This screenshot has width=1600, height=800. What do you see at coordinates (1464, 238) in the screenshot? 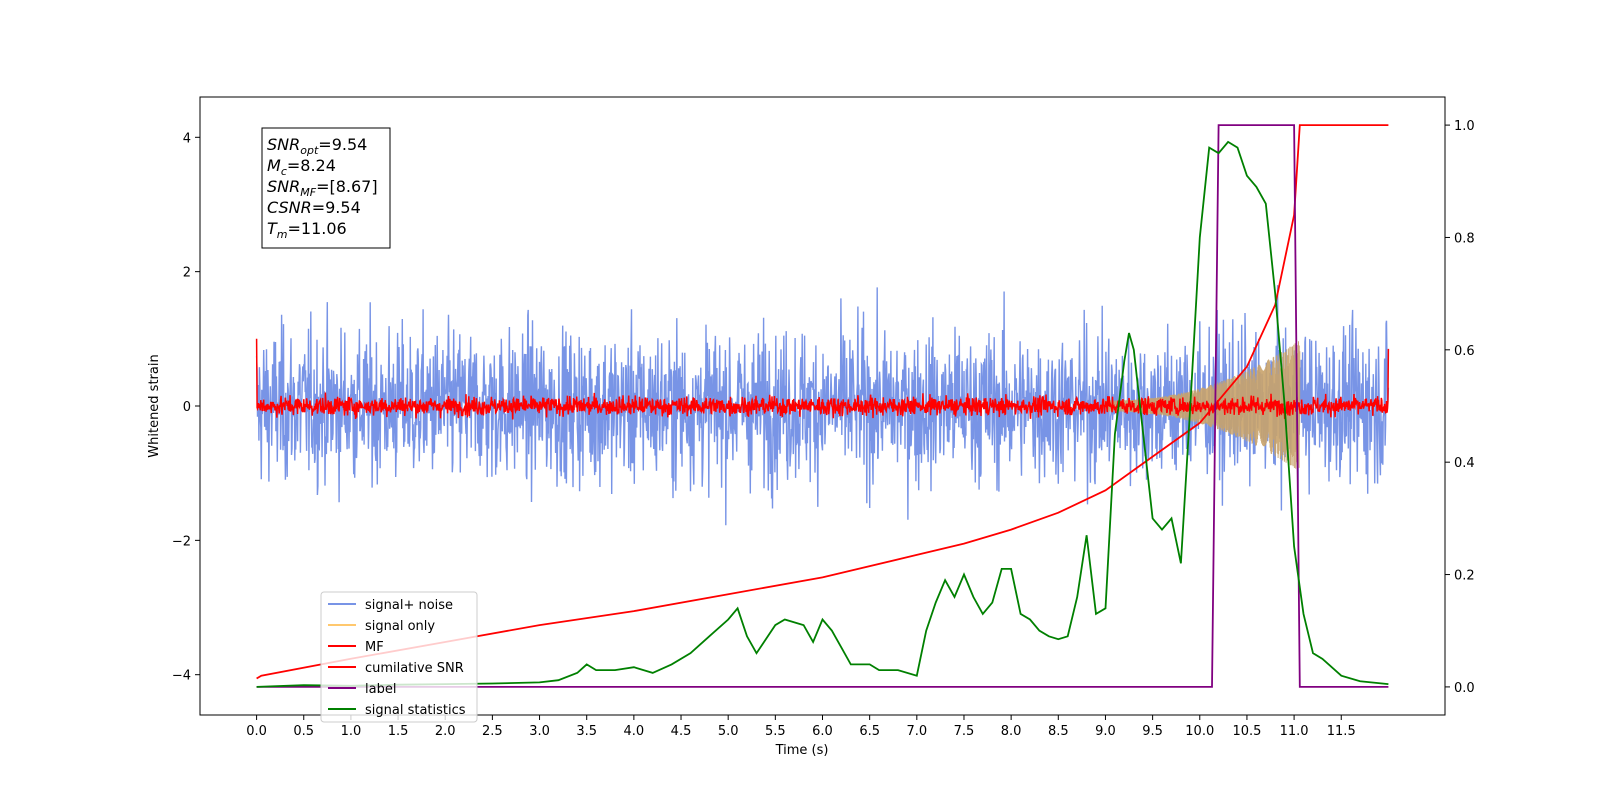
I see `y-right-tick-label: 0.8` at bounding box center [1464, 238].